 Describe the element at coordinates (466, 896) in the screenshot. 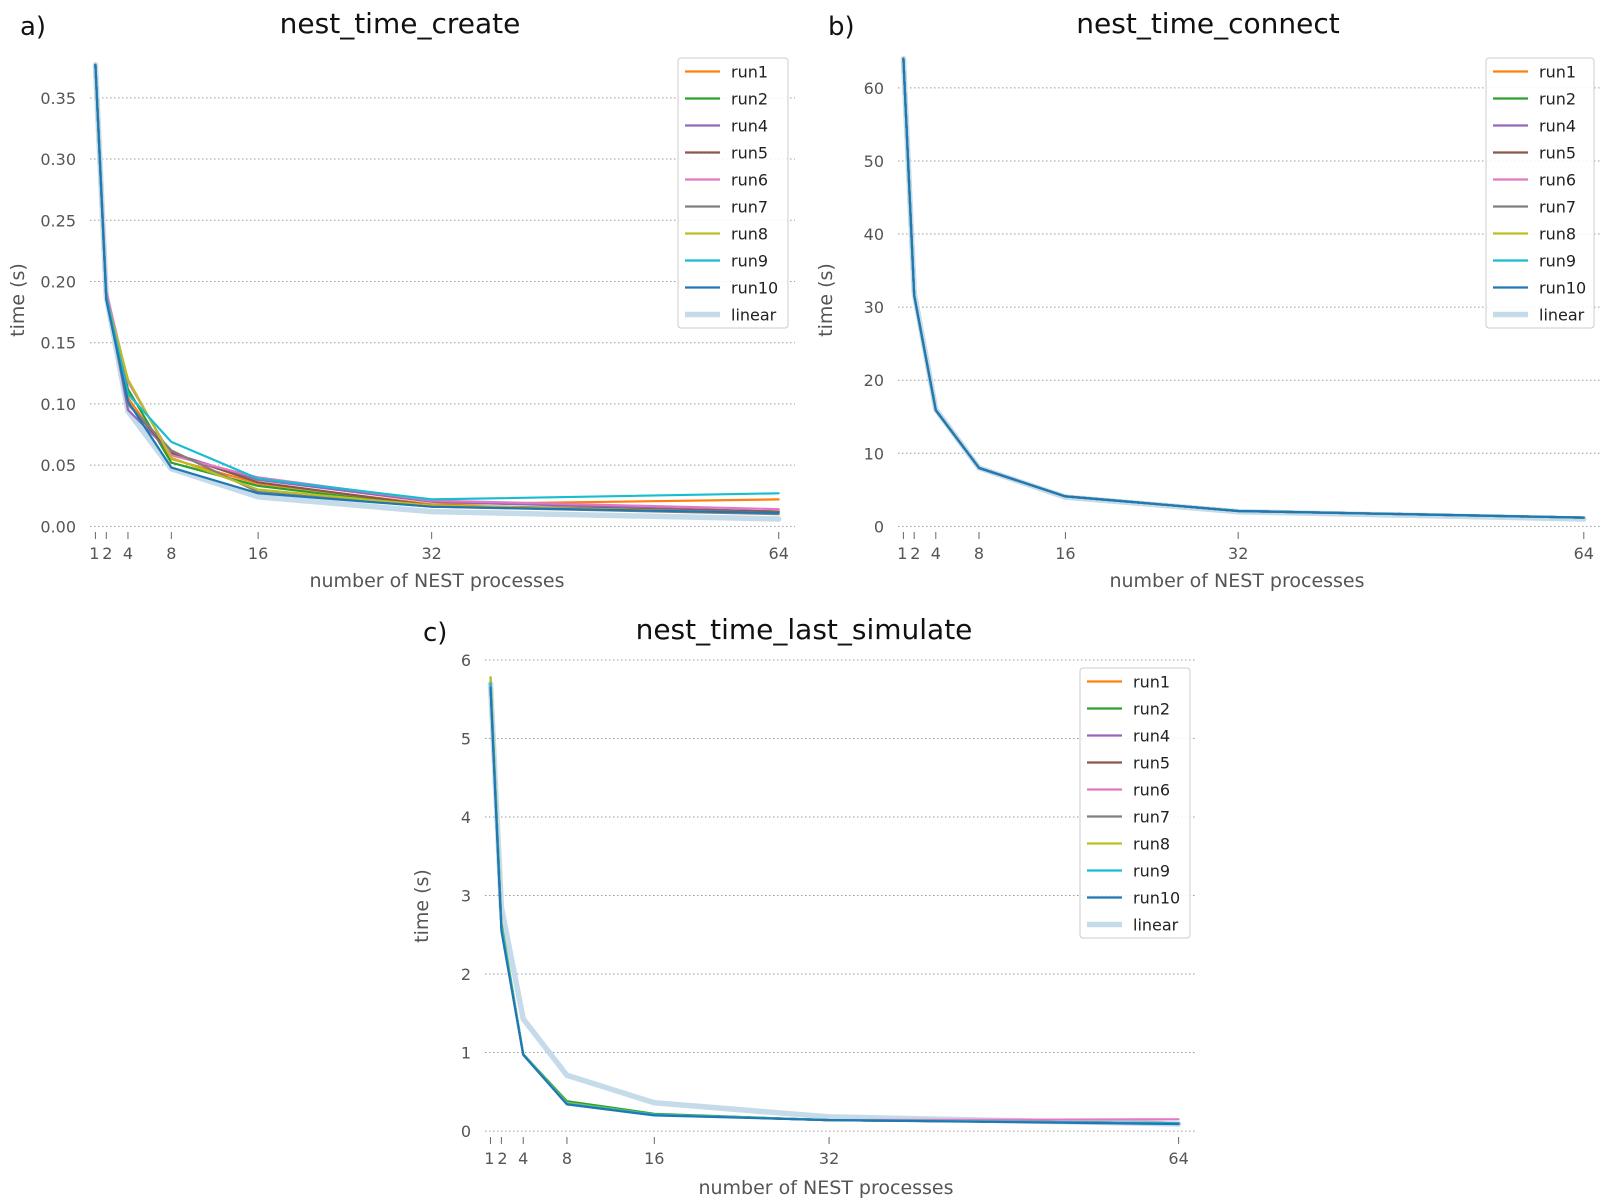

I see `y-tick-label: 3` at that location.